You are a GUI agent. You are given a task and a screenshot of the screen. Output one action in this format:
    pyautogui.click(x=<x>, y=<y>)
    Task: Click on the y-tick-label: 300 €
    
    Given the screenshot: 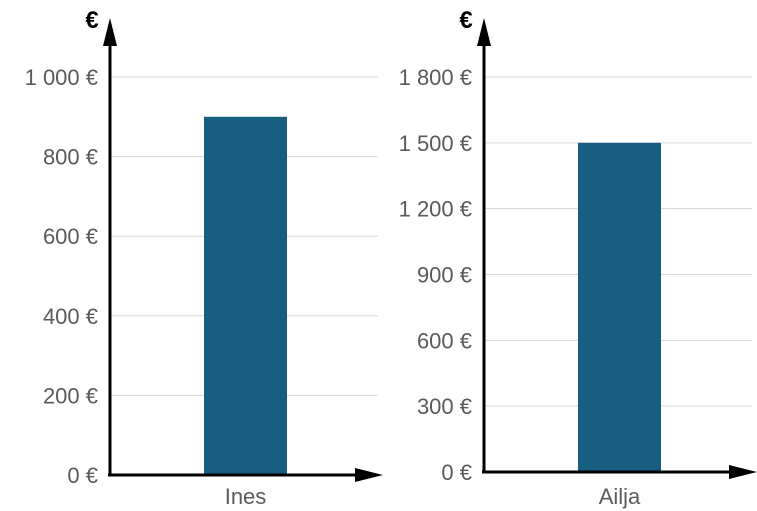 What is the action you would take?
    pyautogui.click(x=444, y=406)
    